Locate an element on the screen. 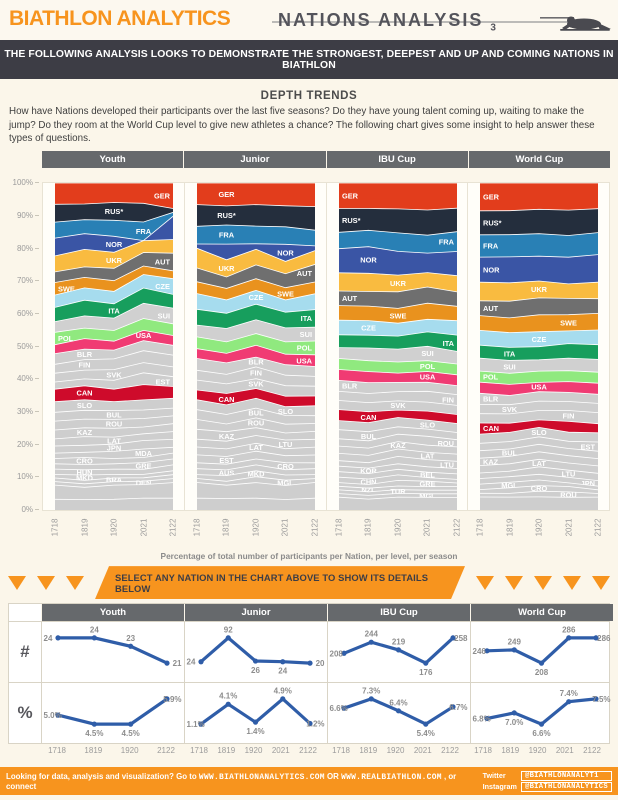 Image resolution: width=618 pixels, height=800 pixels. band-MDA is located at coordinates (114, 453).